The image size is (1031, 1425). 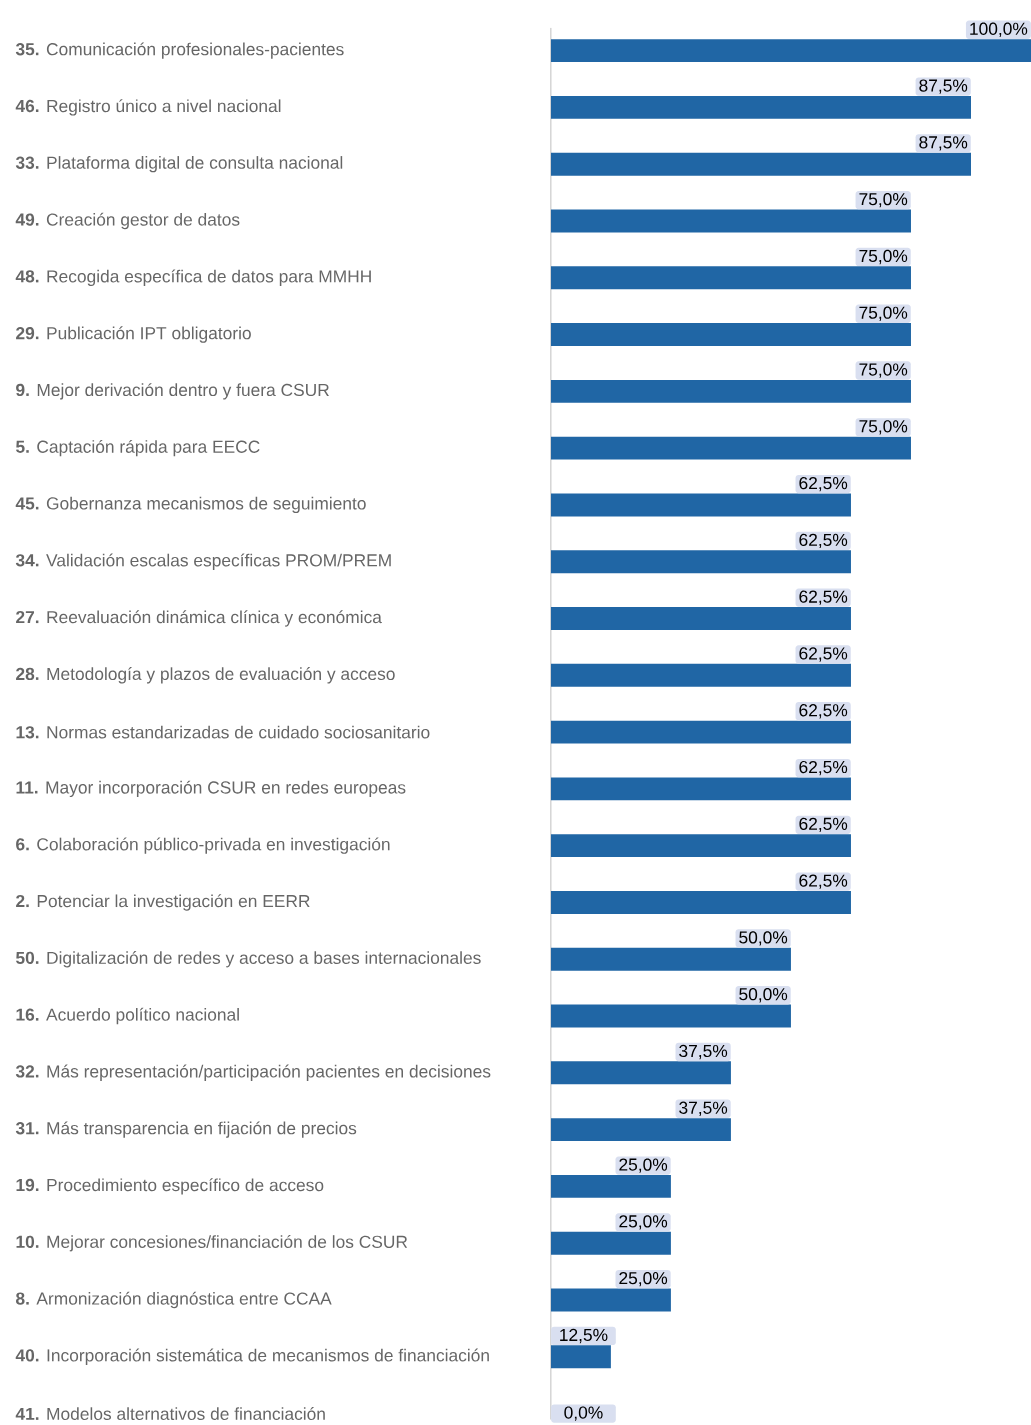 I want to click on y-tick-label: 40. Incorporación sistemática de mecanismos de financiación, so click(x=252, y=1356).